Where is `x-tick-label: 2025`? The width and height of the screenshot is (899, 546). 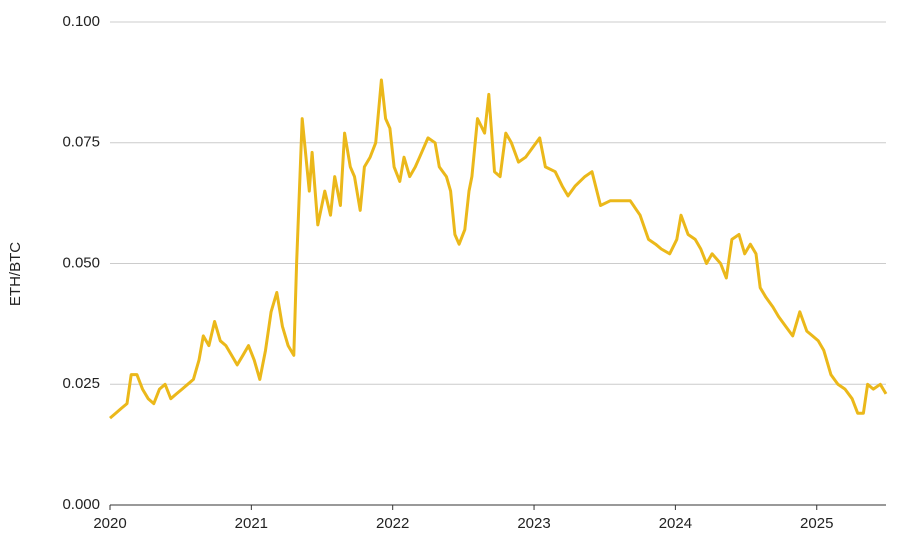 x-tick-label: 2025 is located at coordinates (816, 523).